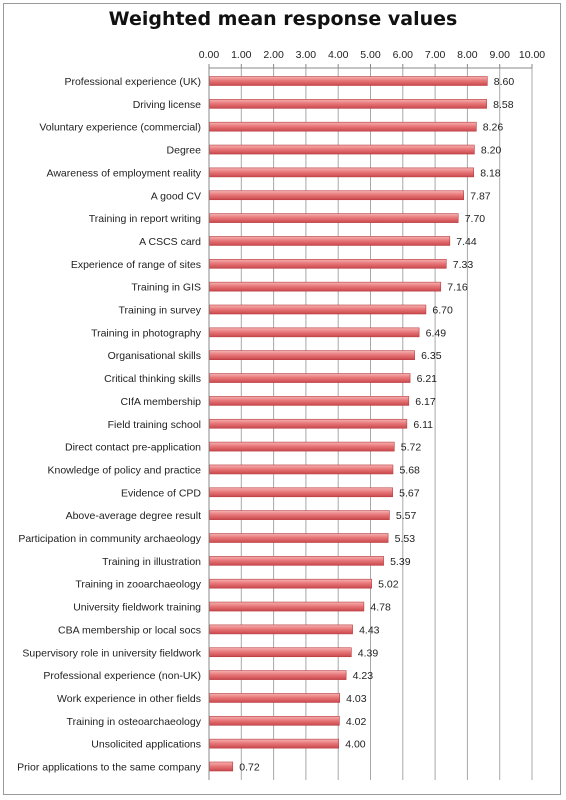  Describe the element at coordinates (463, 265) in the screenshot. I see `data-label: 7.33` at that location.